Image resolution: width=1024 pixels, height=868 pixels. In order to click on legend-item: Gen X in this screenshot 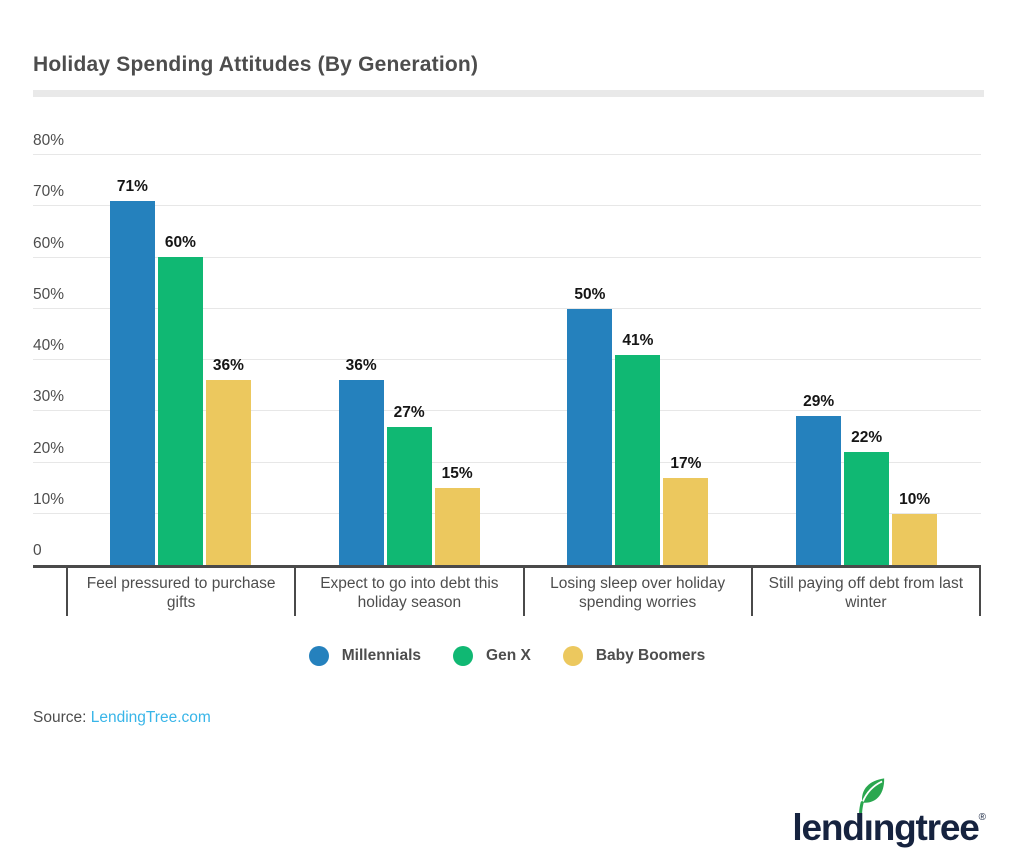, I will do `click(492, 656)`.